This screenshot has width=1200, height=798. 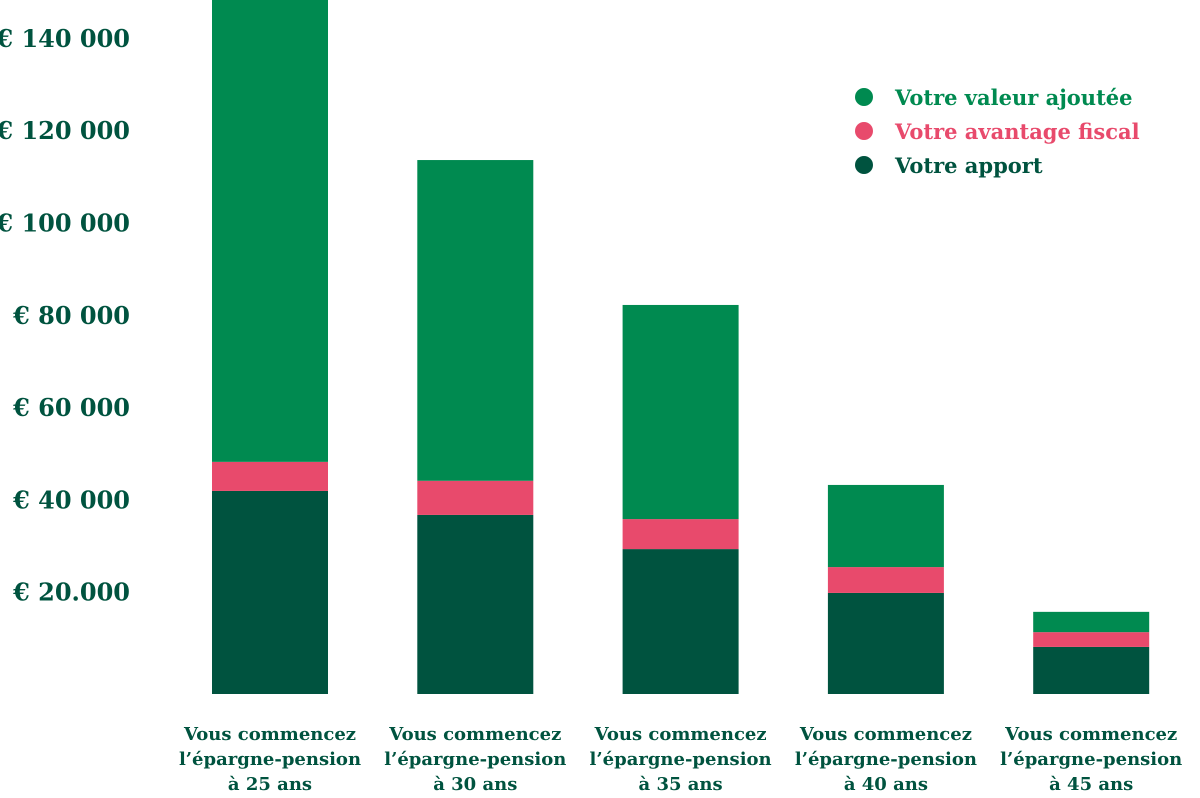 I want to click on y-tick-label: € 40 000, so click(x=71, y=499).